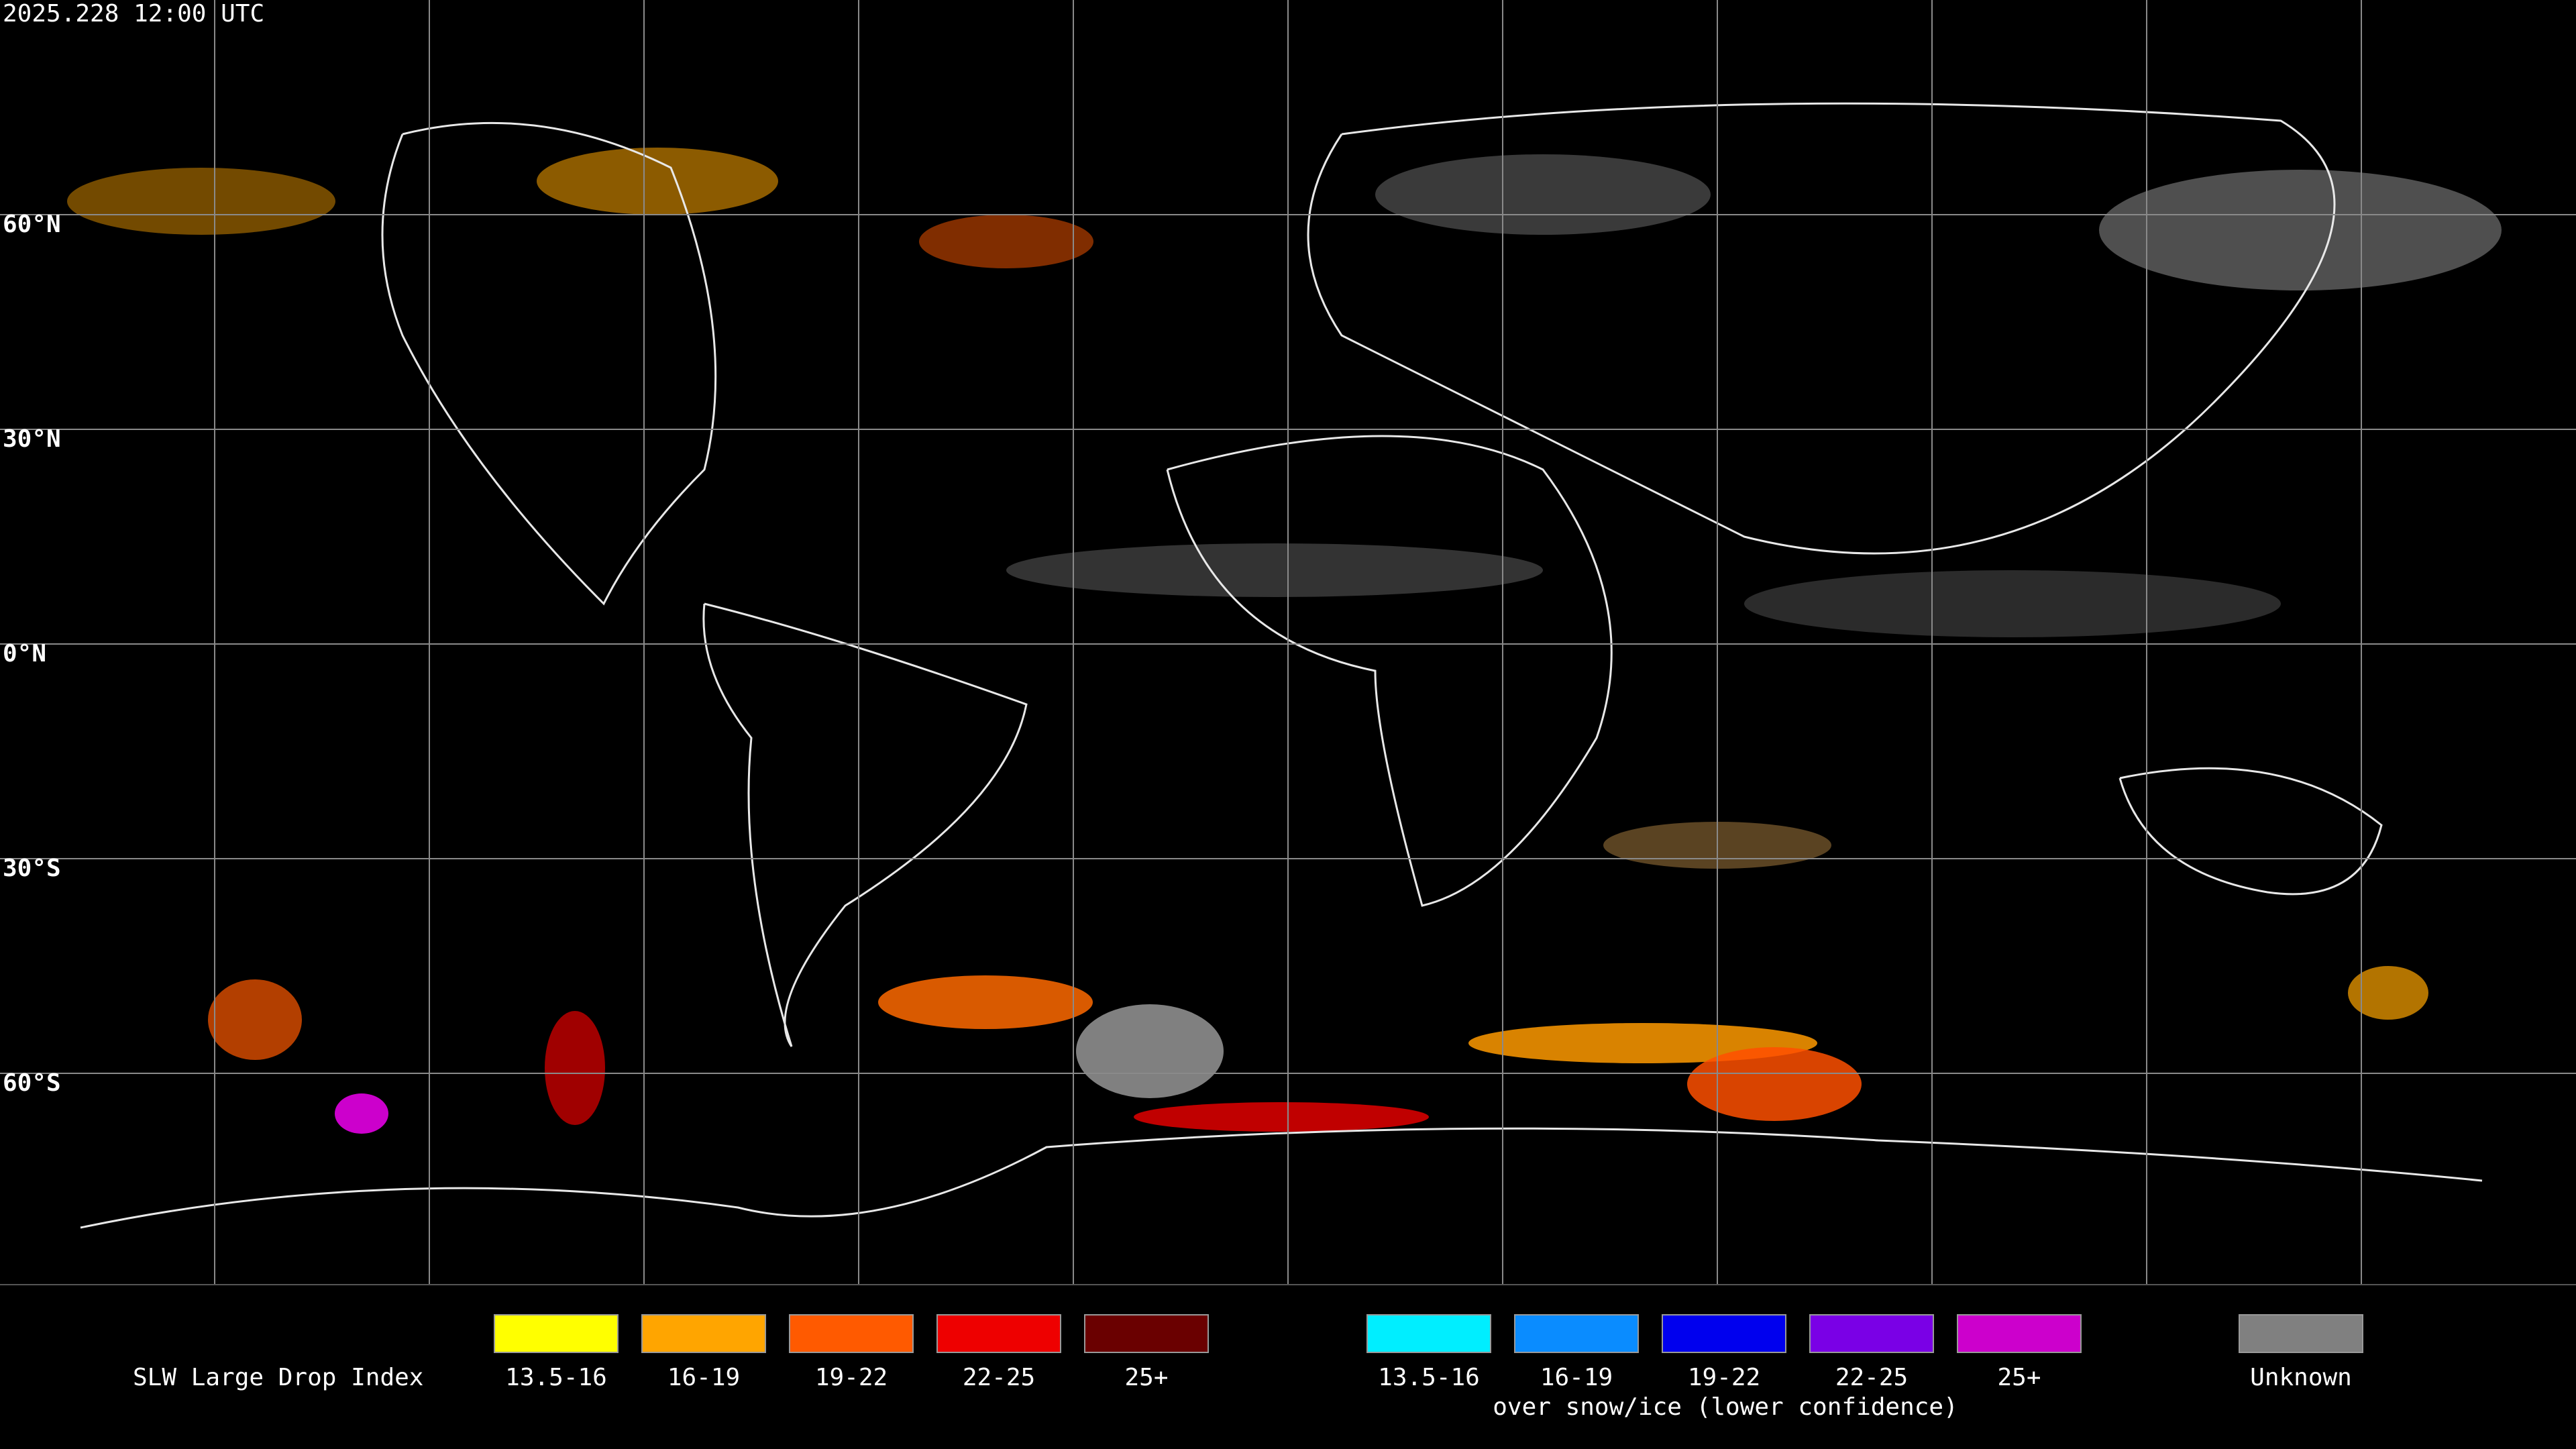 The height and width of the screenshot is (1449, 2576). I want to click on latitude-label: 30°S, so click(32, 868).